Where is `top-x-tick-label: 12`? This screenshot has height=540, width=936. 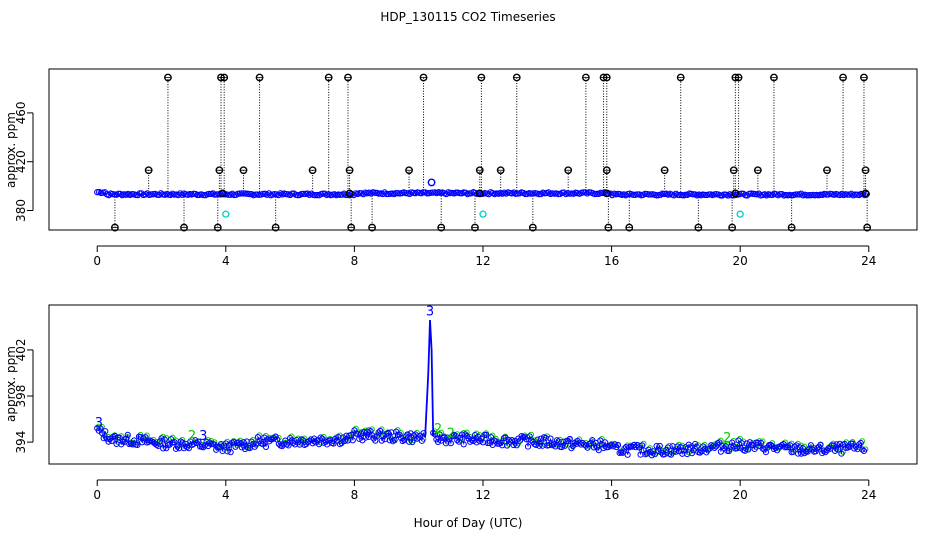 top-x-tick-label: 12 is located at coordinates (482, 261).